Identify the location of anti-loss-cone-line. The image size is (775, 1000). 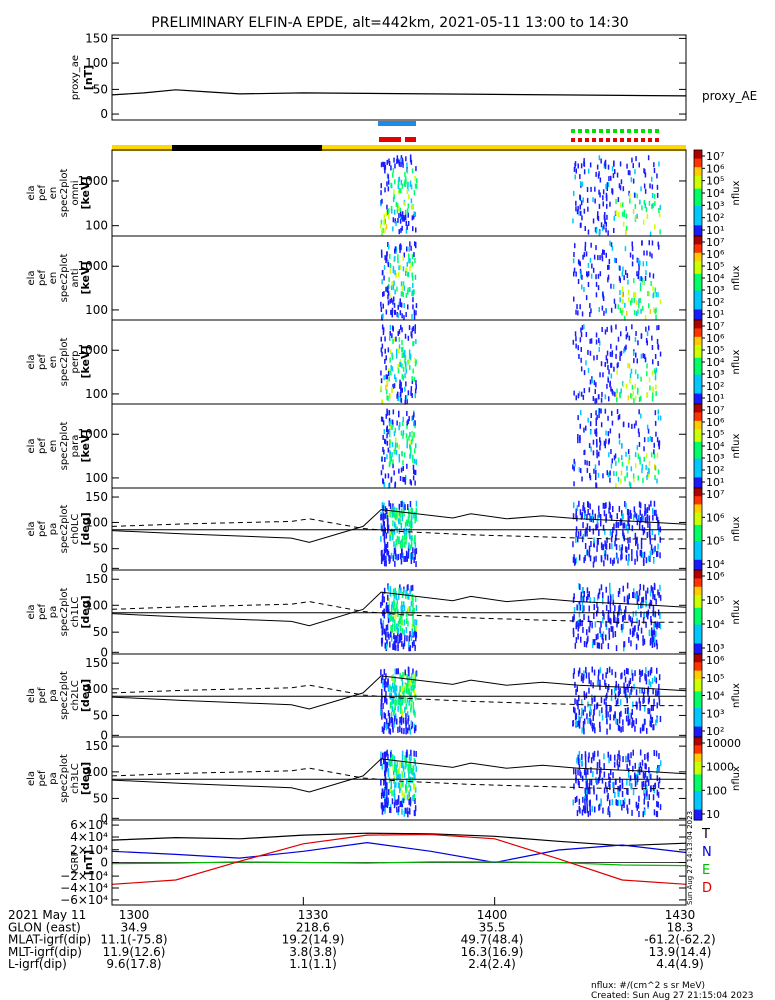
(398, 695).